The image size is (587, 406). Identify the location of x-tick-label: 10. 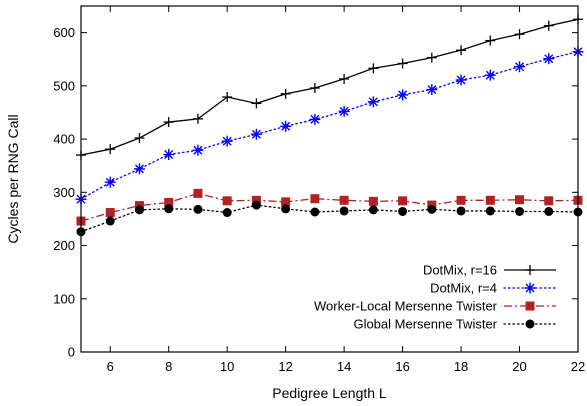
(227, 366).